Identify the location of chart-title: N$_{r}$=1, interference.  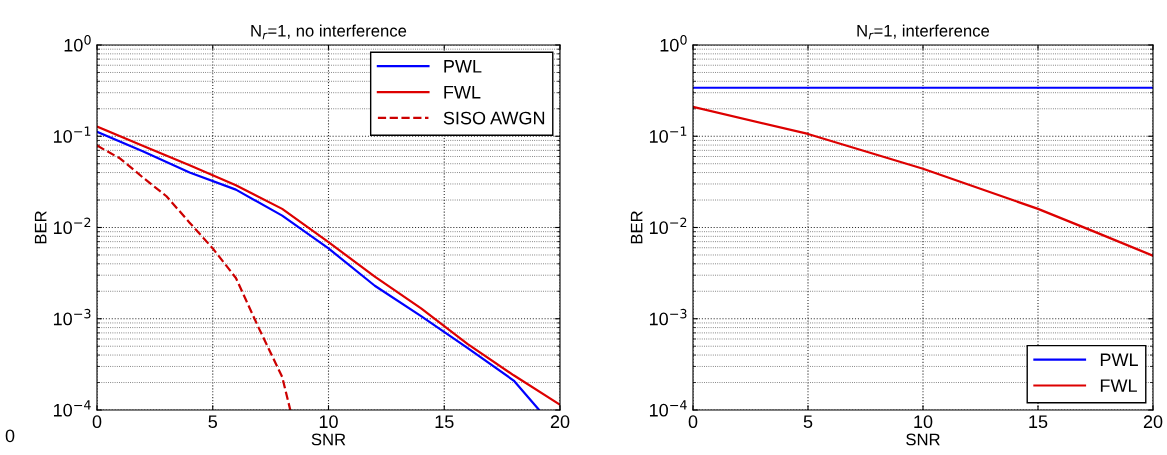
(923, 32).